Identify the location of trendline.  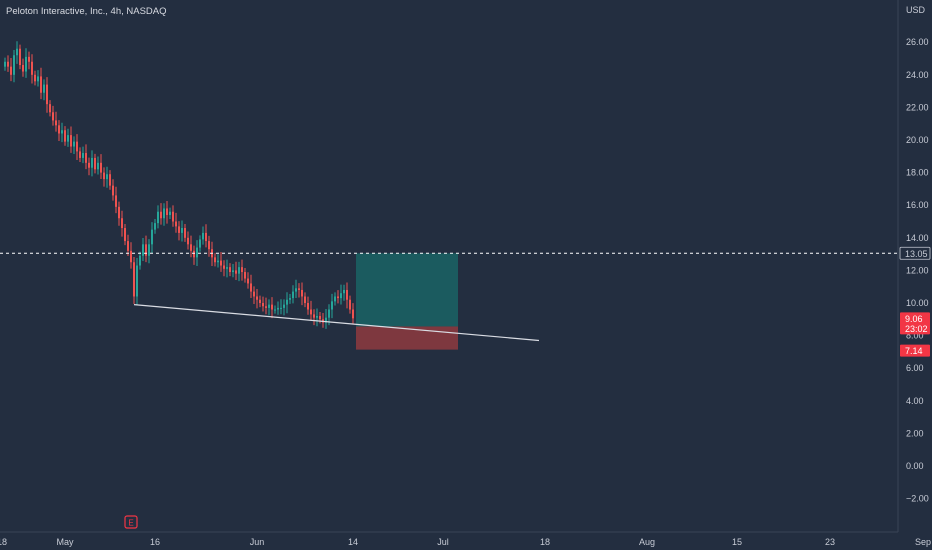
(336, 323).